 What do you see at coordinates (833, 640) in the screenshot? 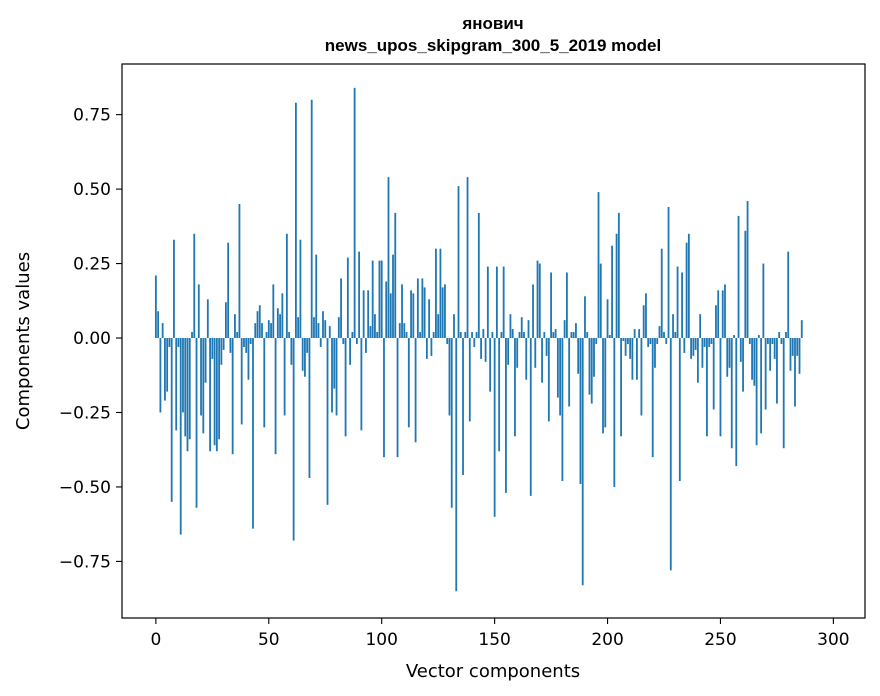
I see `x-tick-label: 300` at bounding box center [833, 640].